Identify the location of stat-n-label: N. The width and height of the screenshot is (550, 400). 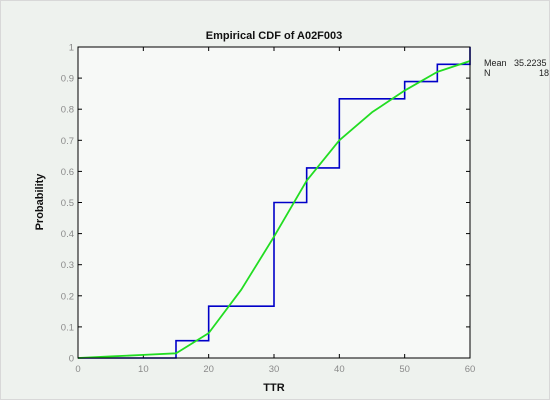
(487, 73).